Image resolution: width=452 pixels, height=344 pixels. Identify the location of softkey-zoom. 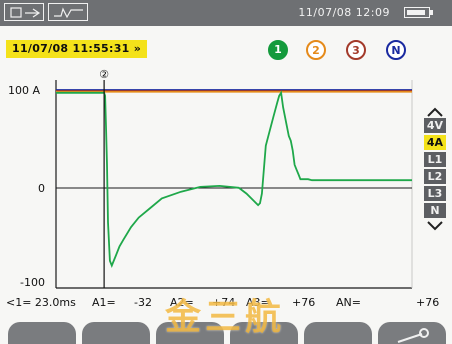
(412, 333).